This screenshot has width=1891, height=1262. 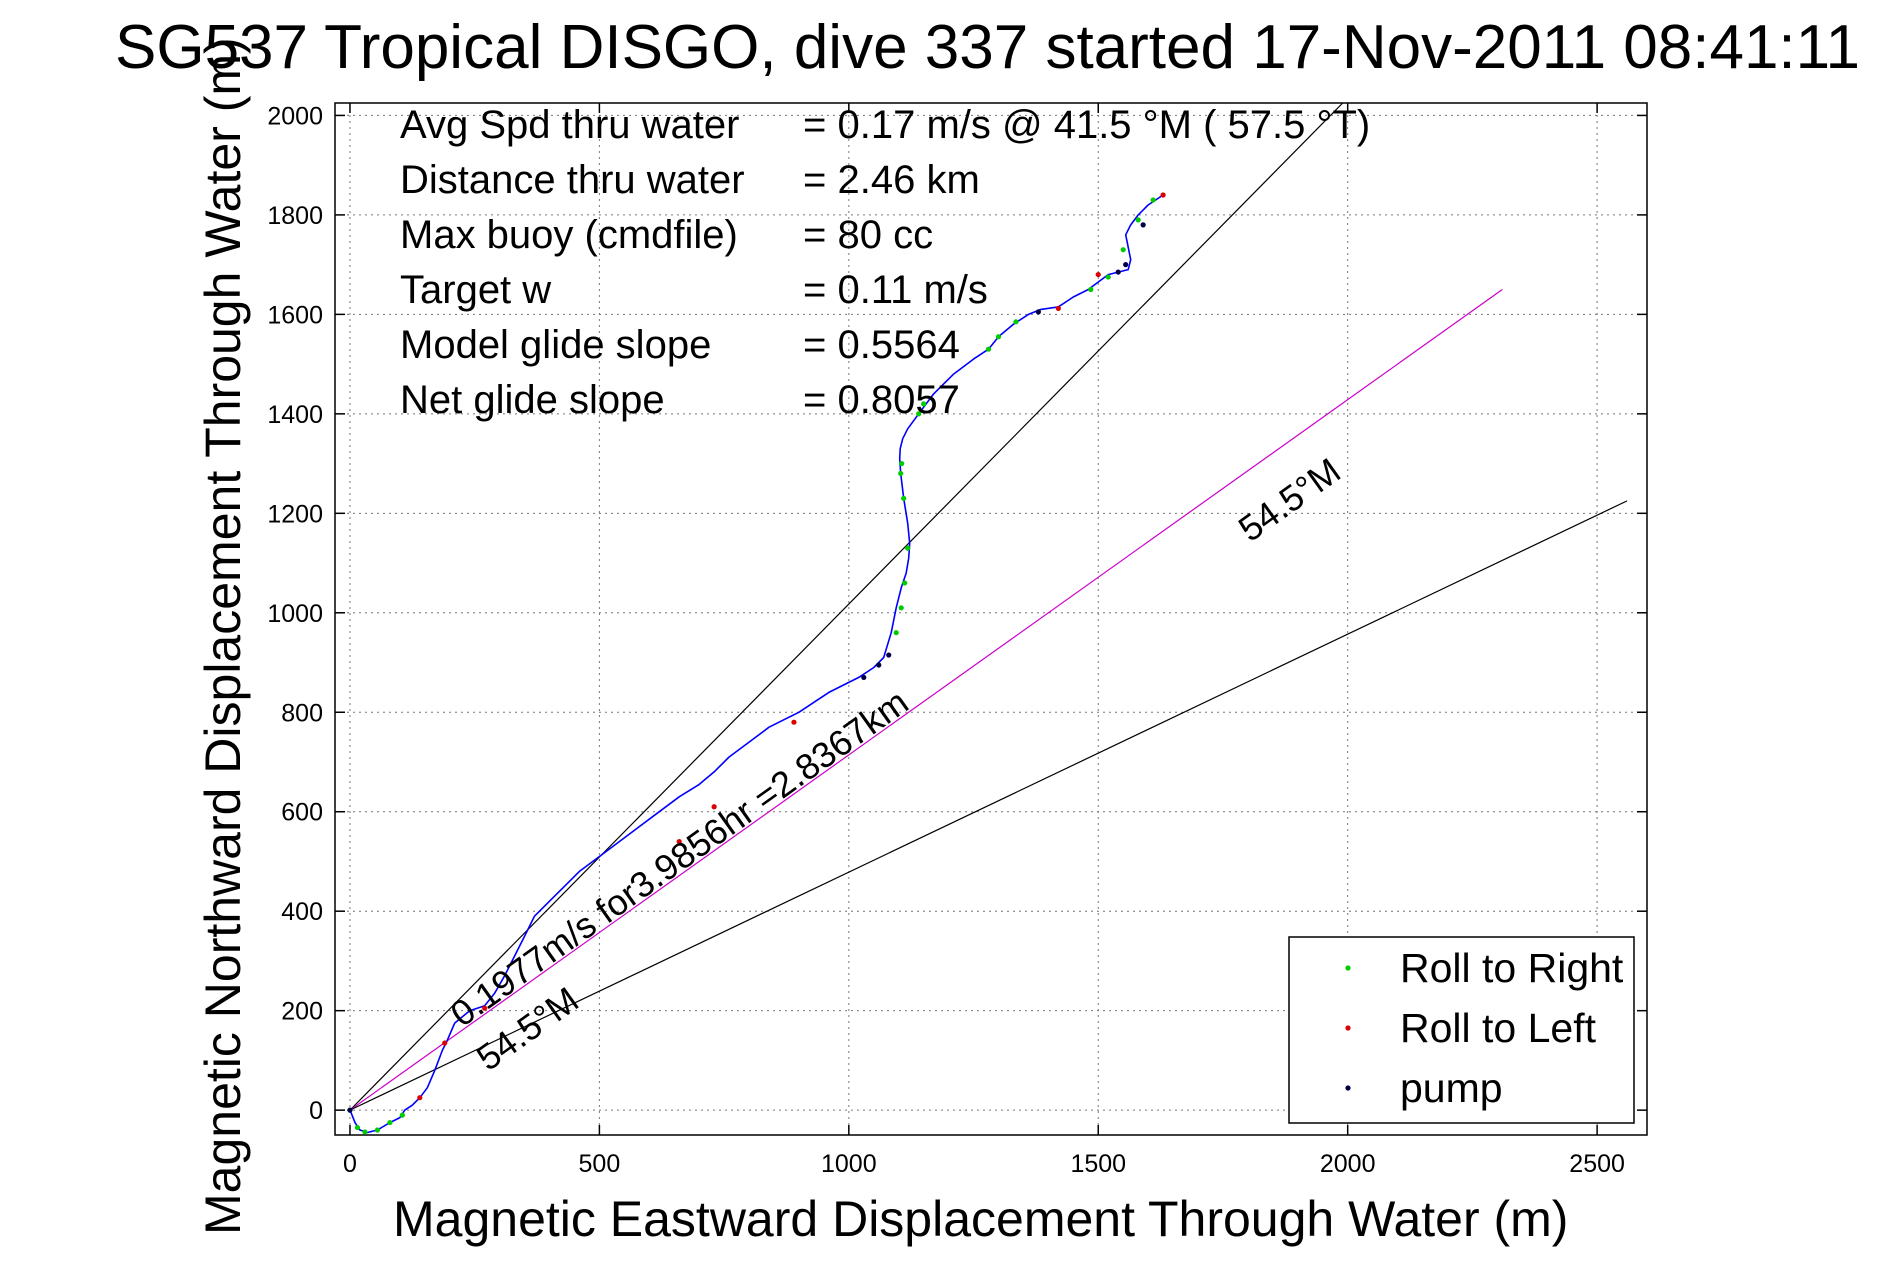 What do you see at coordinates (868, 235) in the screenshot?
I see `info-value: = 80 cc` at bounding box center [868, 235].